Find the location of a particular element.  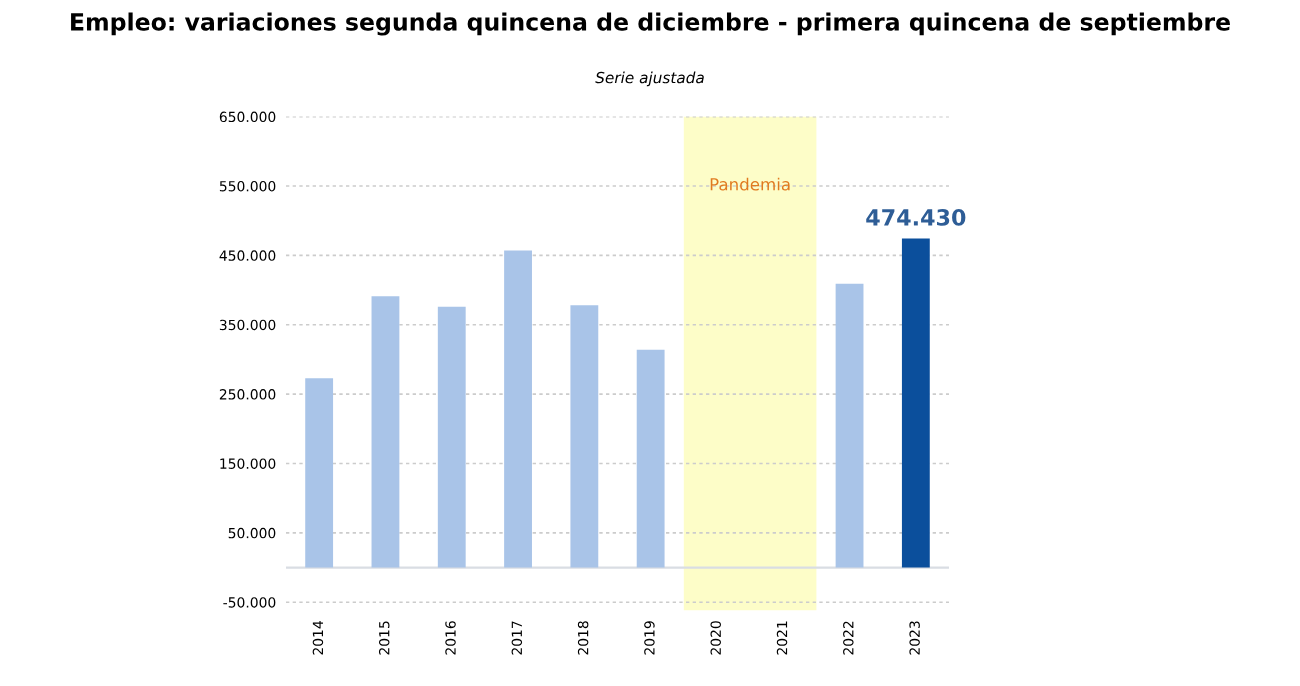

data-label: 474.430 is located at coordinates (916, 217).